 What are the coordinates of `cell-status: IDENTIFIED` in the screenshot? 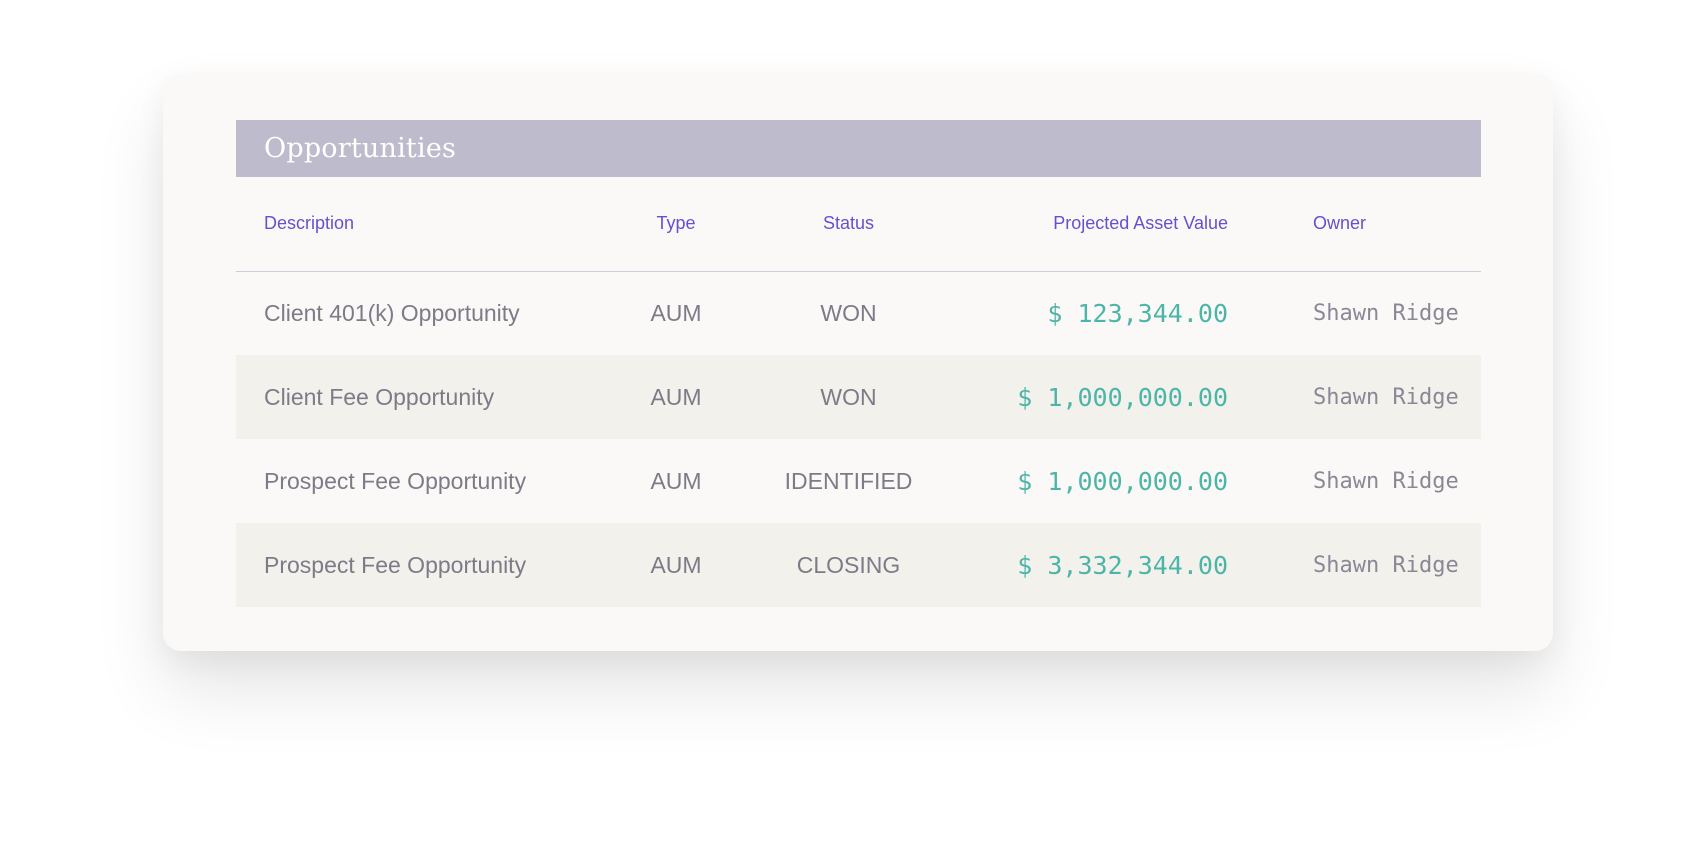 It's located at (848, 480).